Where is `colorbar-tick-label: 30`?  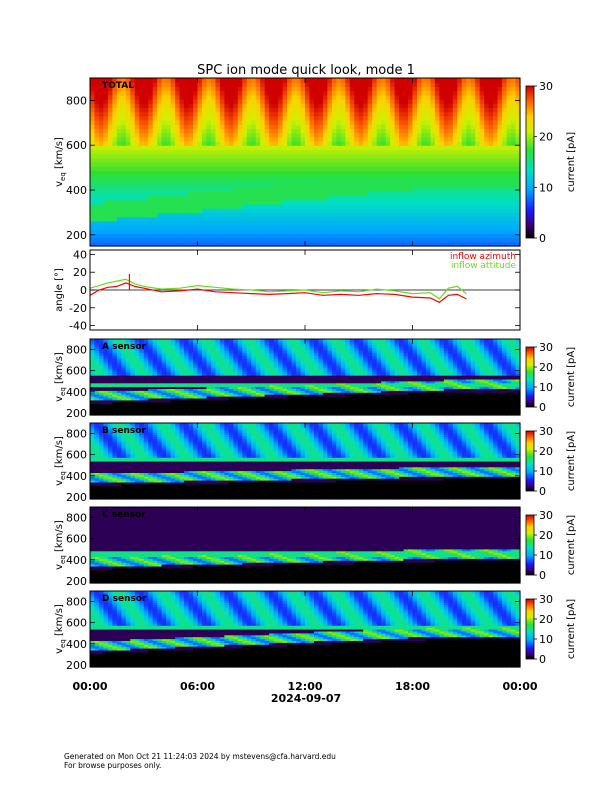
colorbar-tick-label: 30 is located at coordinates (546, 86).